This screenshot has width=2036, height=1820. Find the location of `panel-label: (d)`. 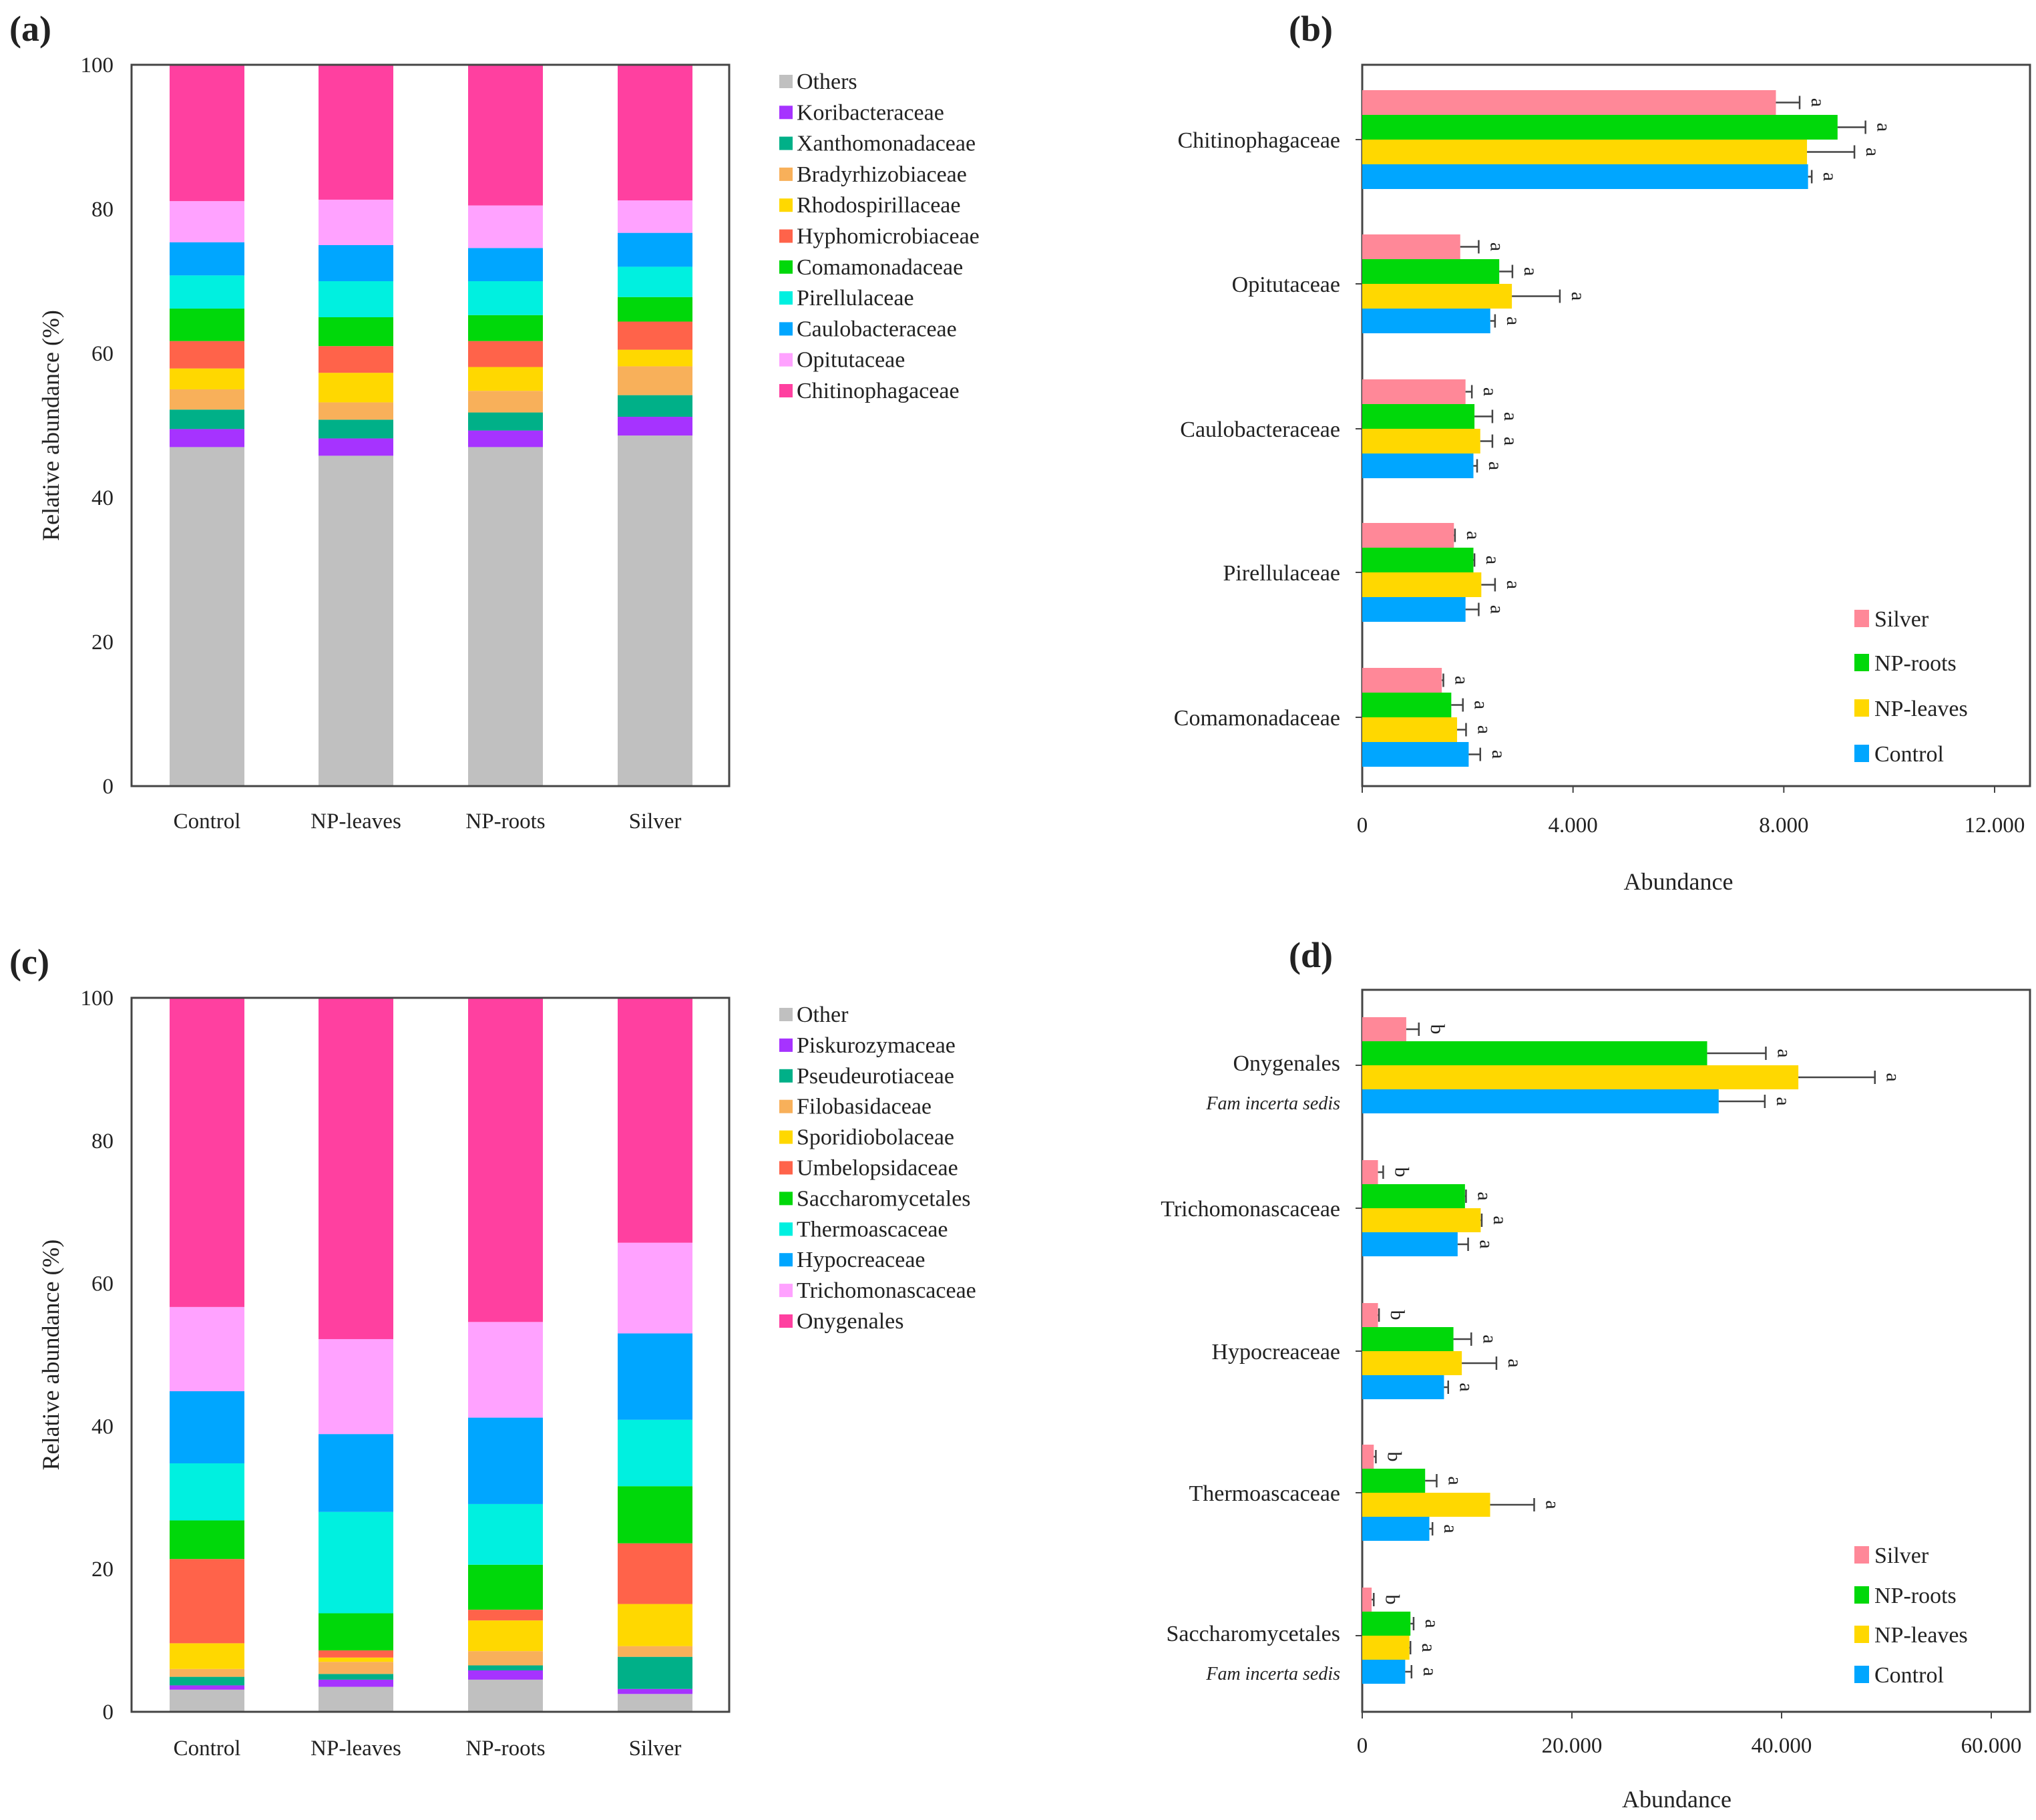

panel-label: (d) is located at coordinates (1311, 955).